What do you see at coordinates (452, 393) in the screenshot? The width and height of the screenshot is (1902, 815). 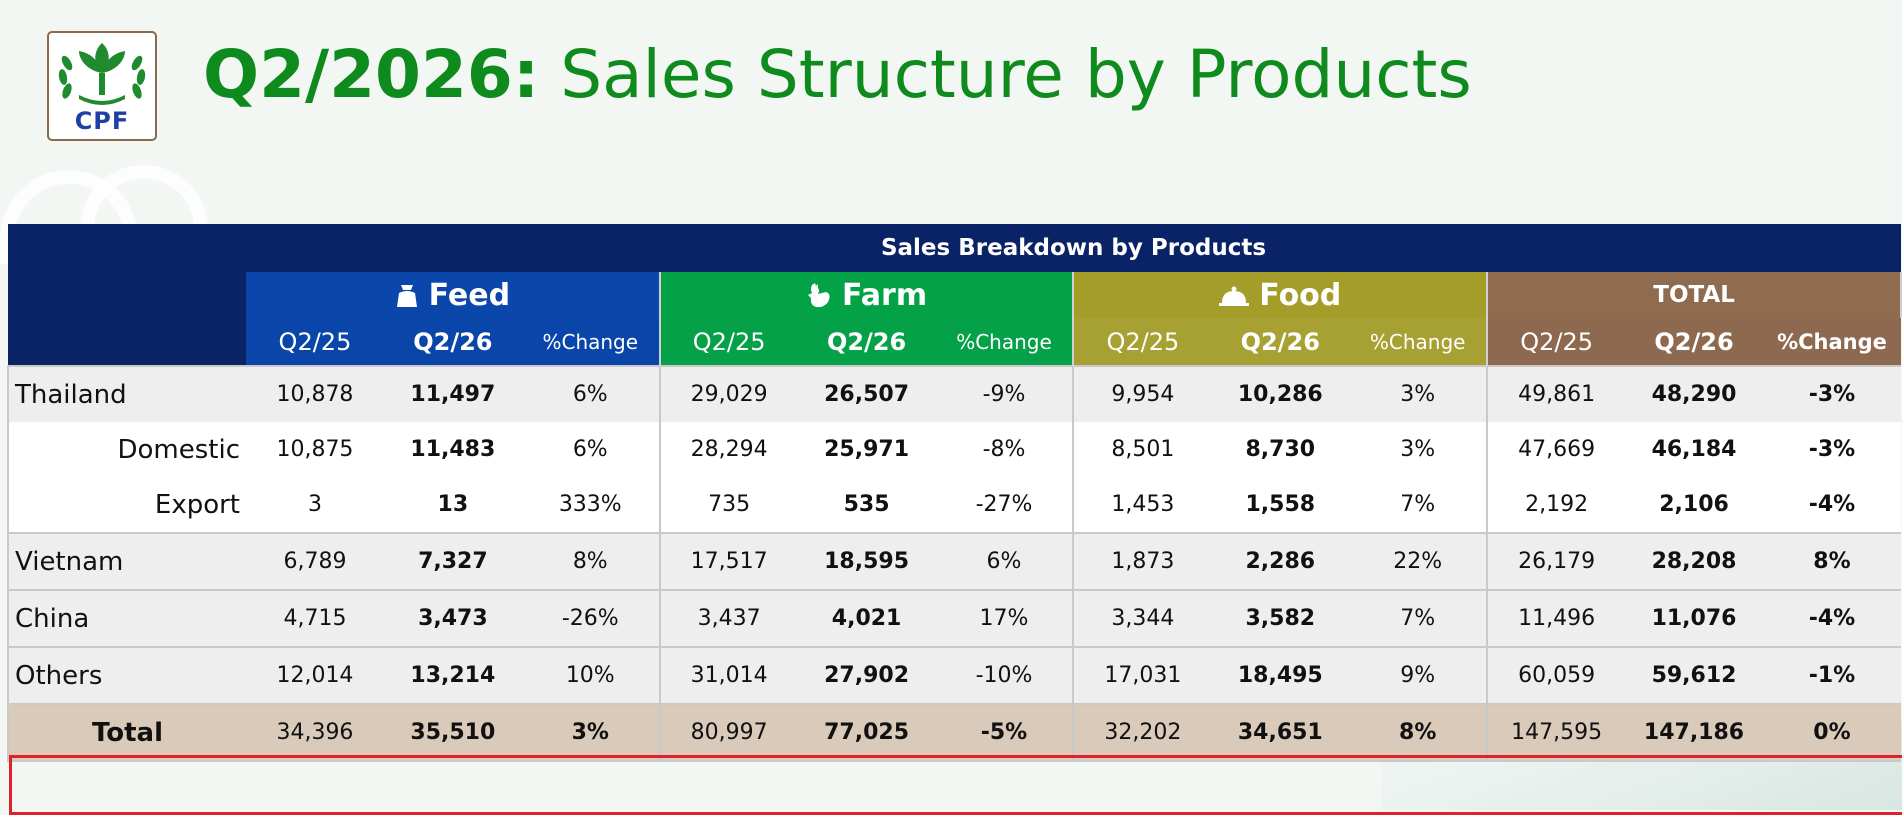 I see `table-cell: 11,497` at bounding box center [452, 393].